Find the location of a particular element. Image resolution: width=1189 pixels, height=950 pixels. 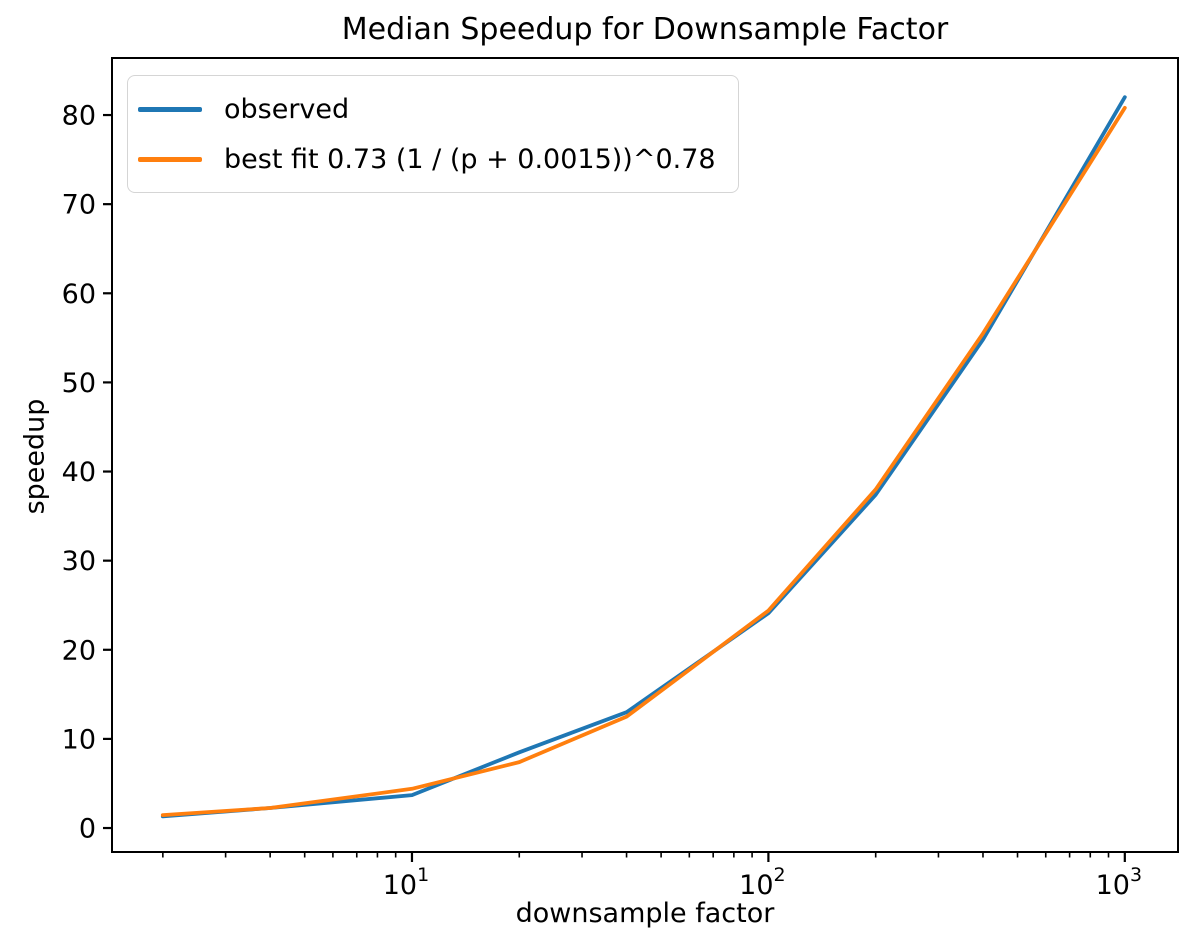

y-tick-label: 10 is located at coordinates (79, 739).